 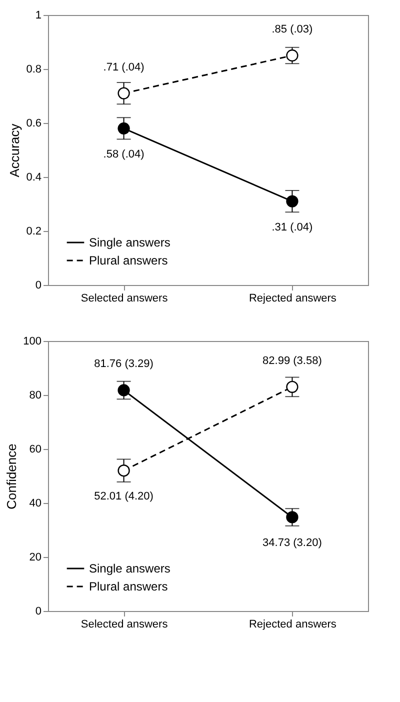 I want to click on y-tick-label: 100, so click(x=32, y=342).